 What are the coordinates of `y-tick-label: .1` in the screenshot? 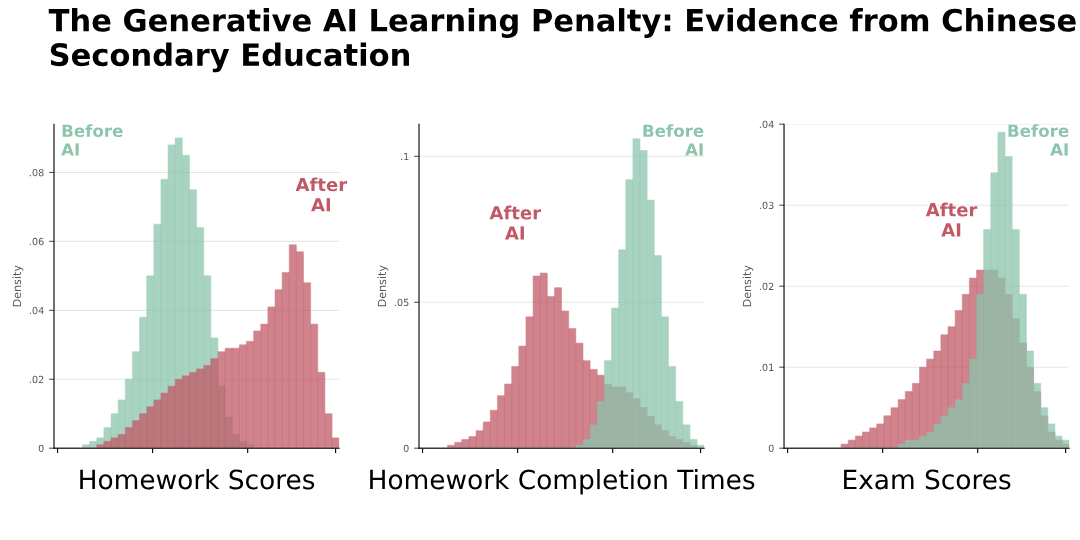 It's located at (405, 156).